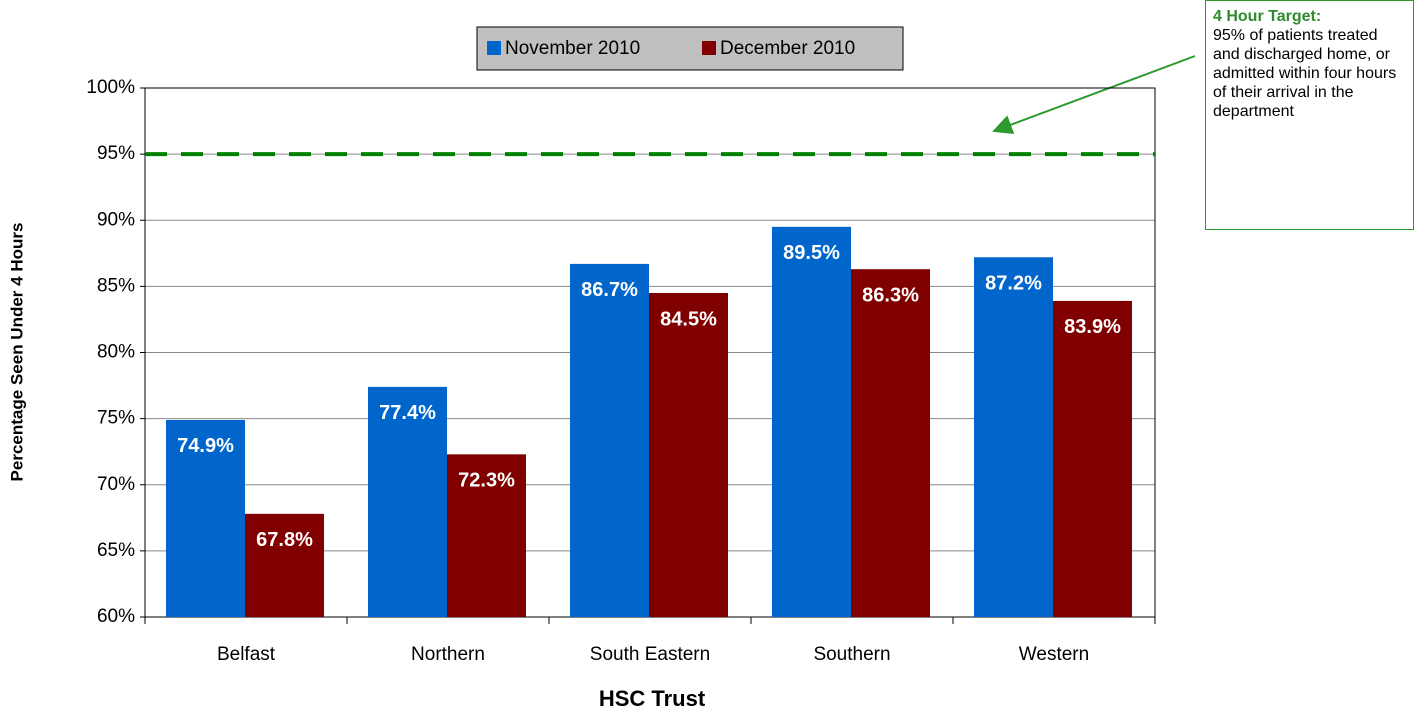  Describe the element at coordinates (1267, 16) in the screenshot. I see `annotation-title: 4 Hour Target:` at that location.